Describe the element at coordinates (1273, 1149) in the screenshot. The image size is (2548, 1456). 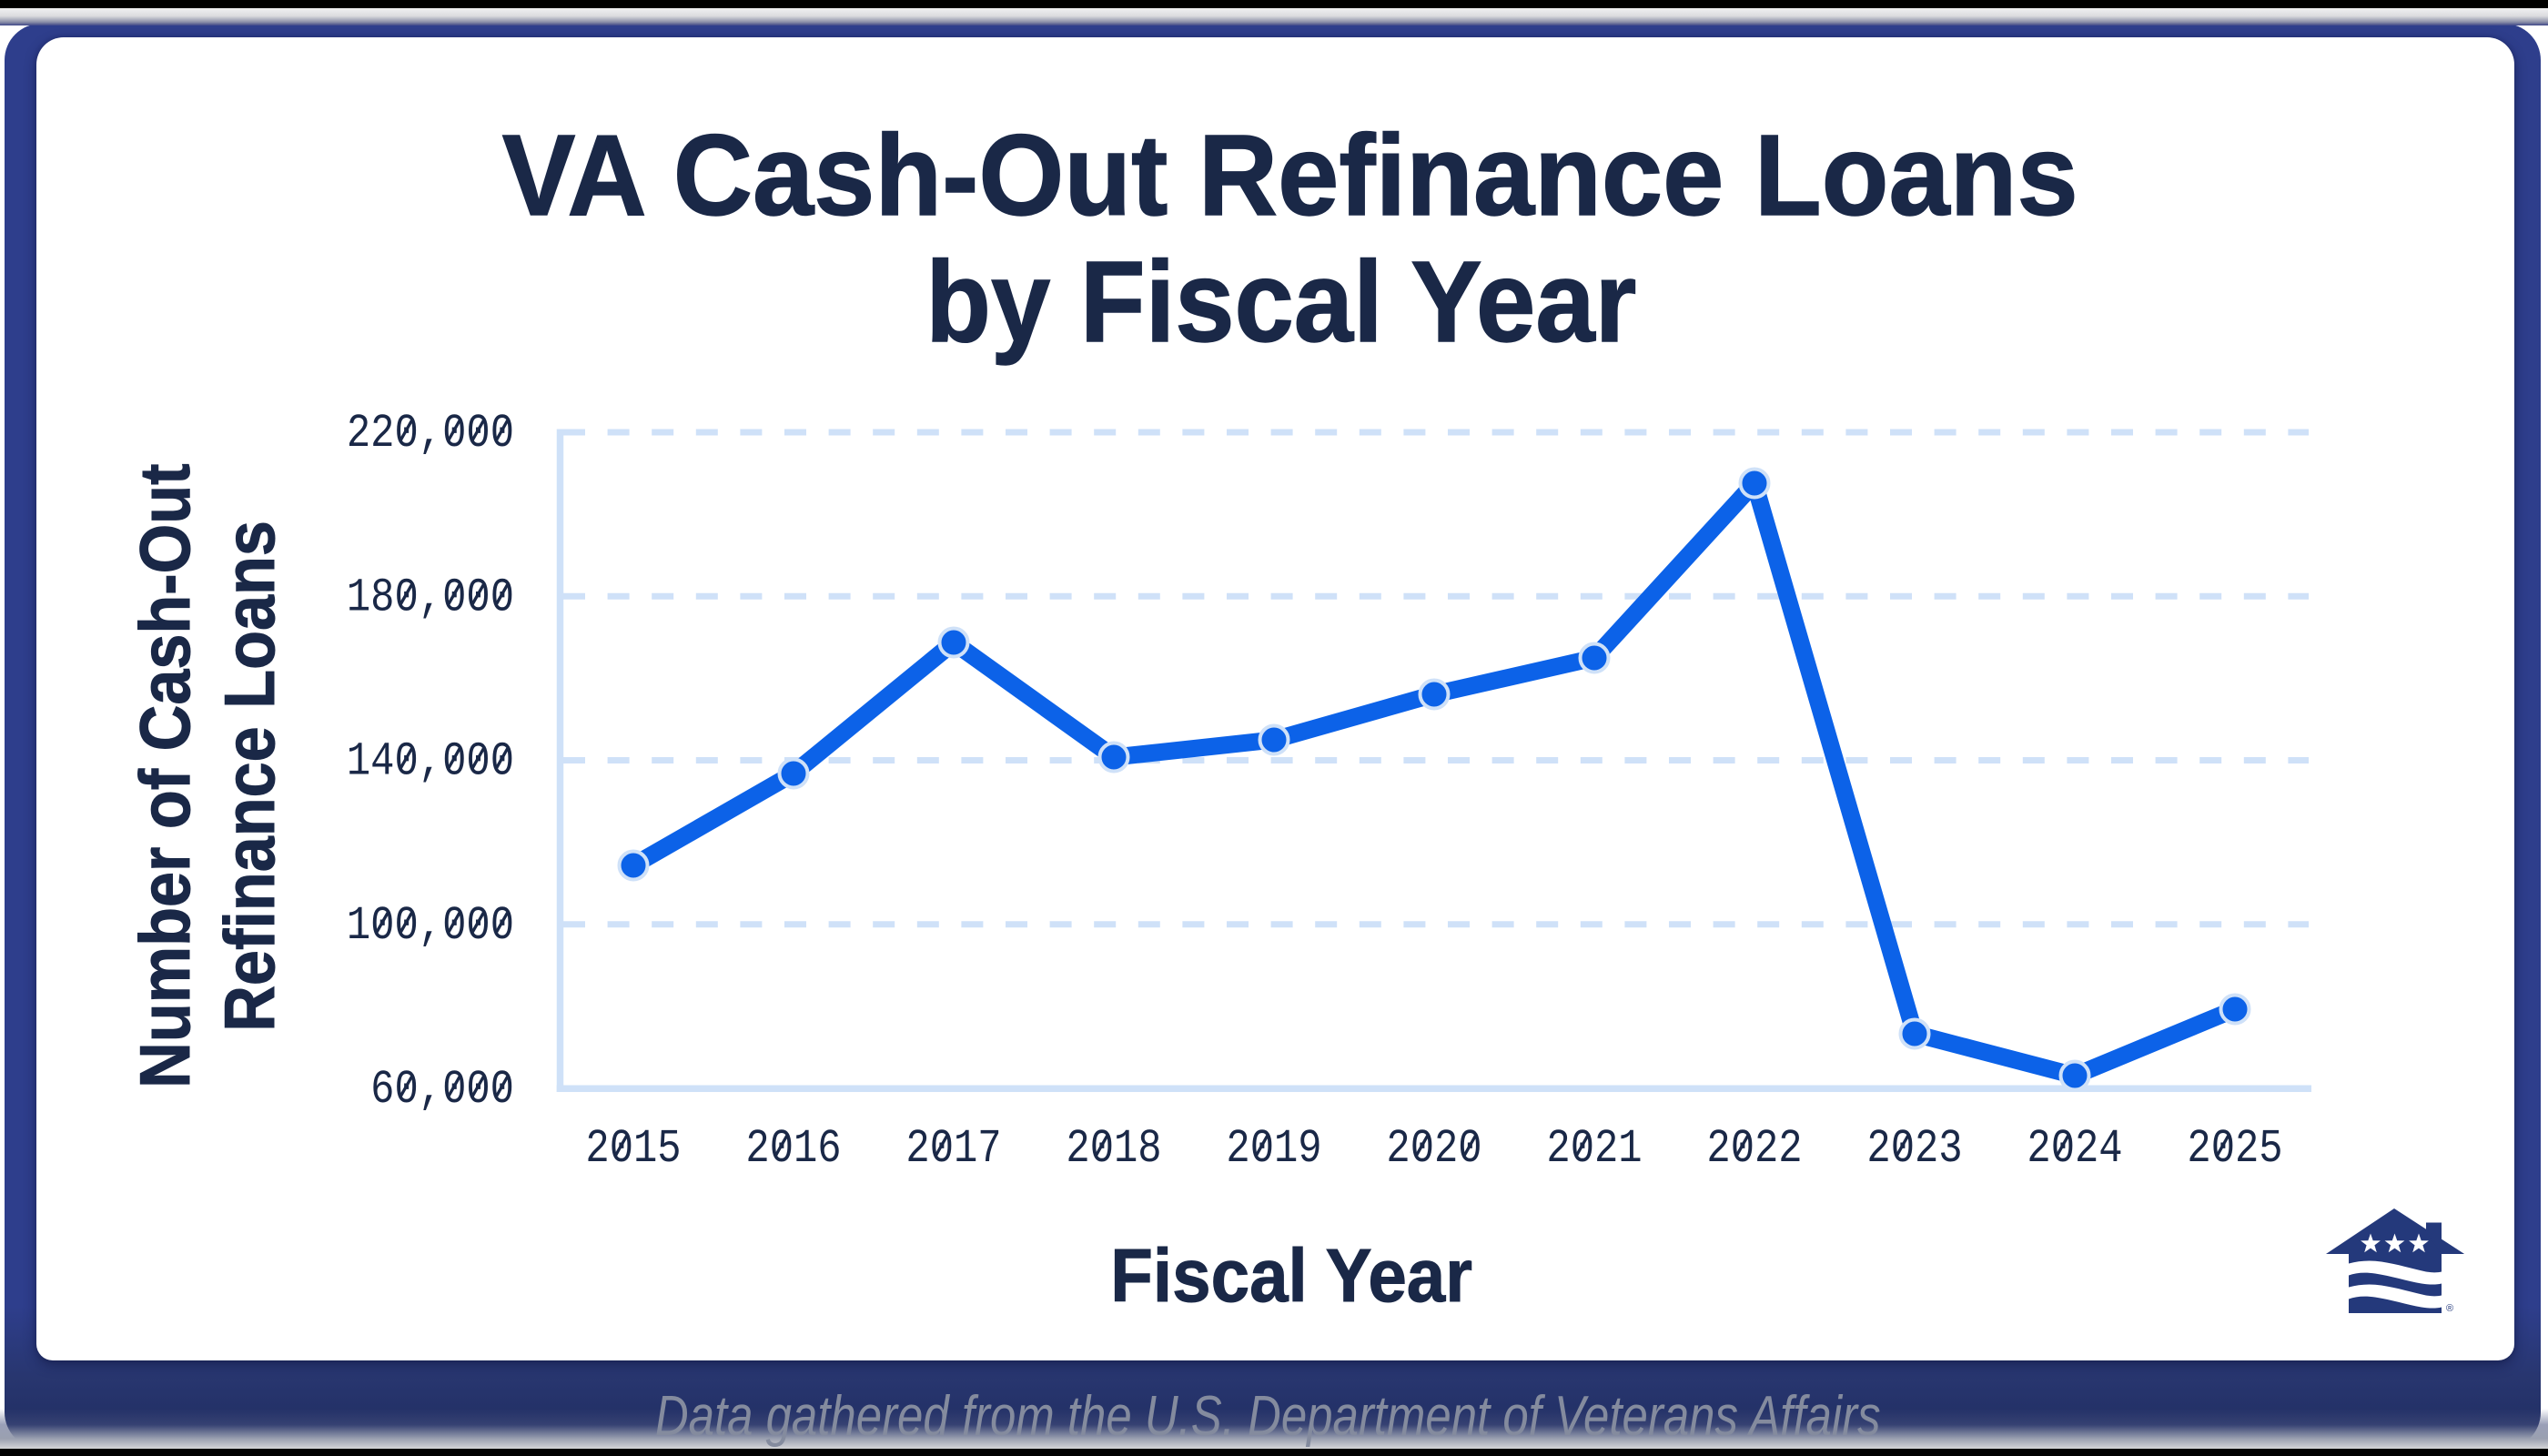
I see `svg-text: 2019` at that location.